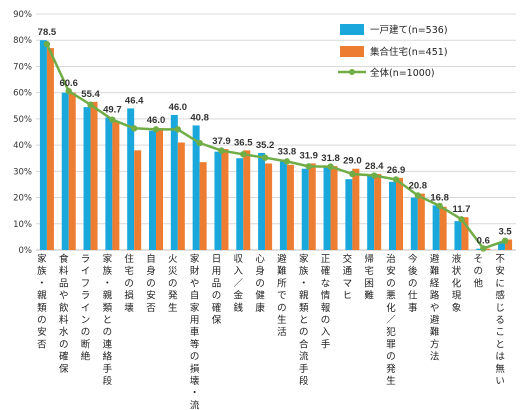 The height and width of the screenshot is (410, 520). I want to click on data-label: 29.0, so click(352, 161).